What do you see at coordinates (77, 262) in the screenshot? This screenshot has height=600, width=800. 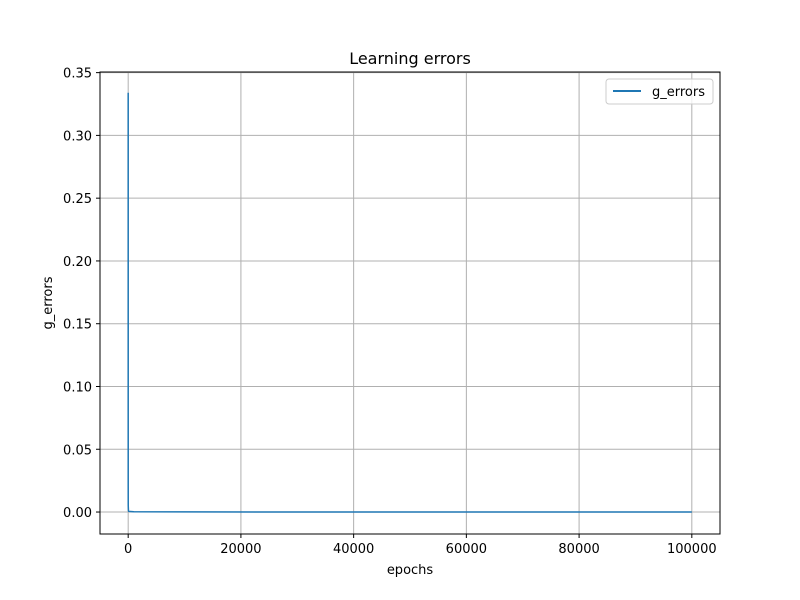 I see `y-tick-label: 0.20` at bounding box center [77, 262].